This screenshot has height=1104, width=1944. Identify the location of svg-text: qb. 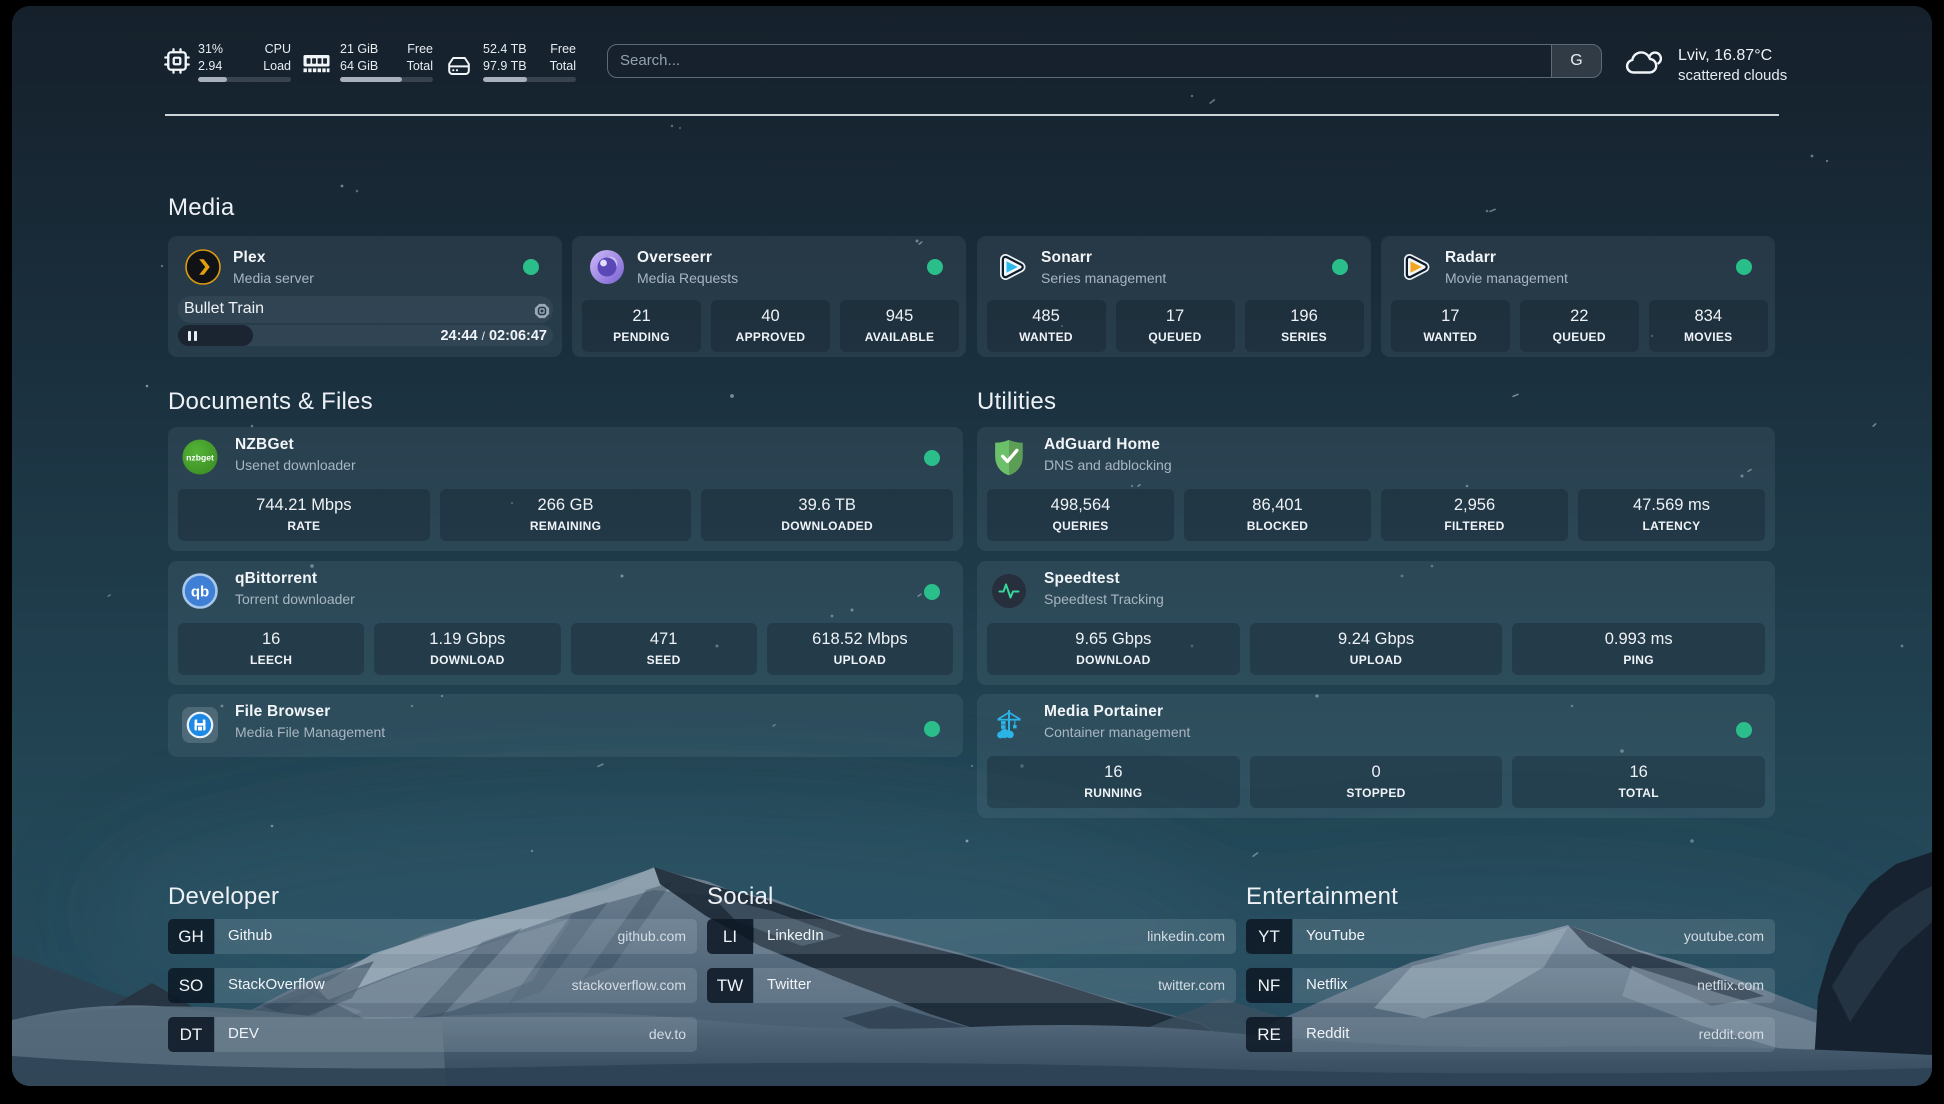
(200, 592).